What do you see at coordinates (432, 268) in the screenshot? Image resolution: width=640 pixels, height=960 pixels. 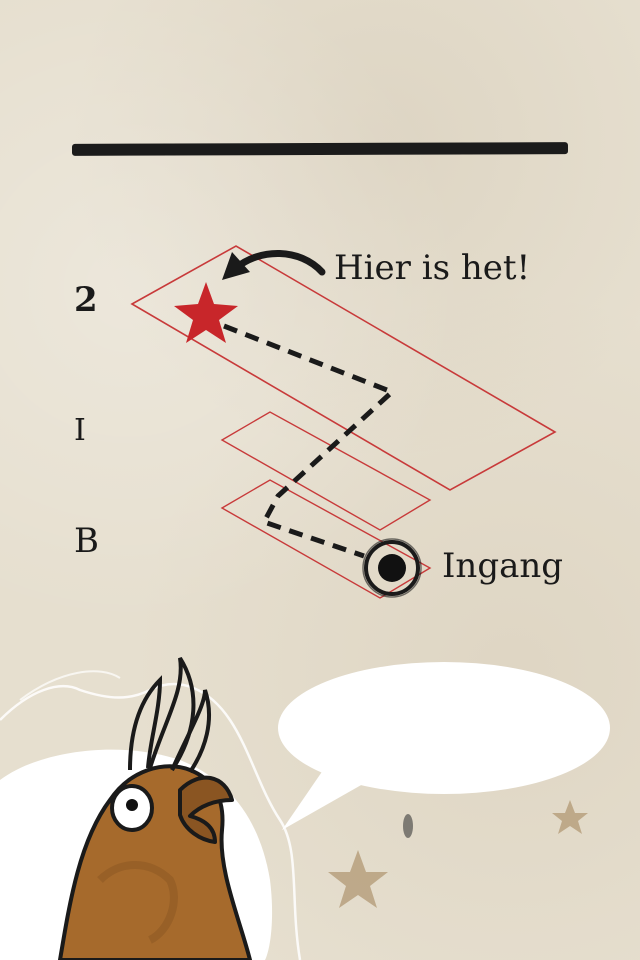 I see `destination-callout: Hier is het!` at bounding box center [432, 268].